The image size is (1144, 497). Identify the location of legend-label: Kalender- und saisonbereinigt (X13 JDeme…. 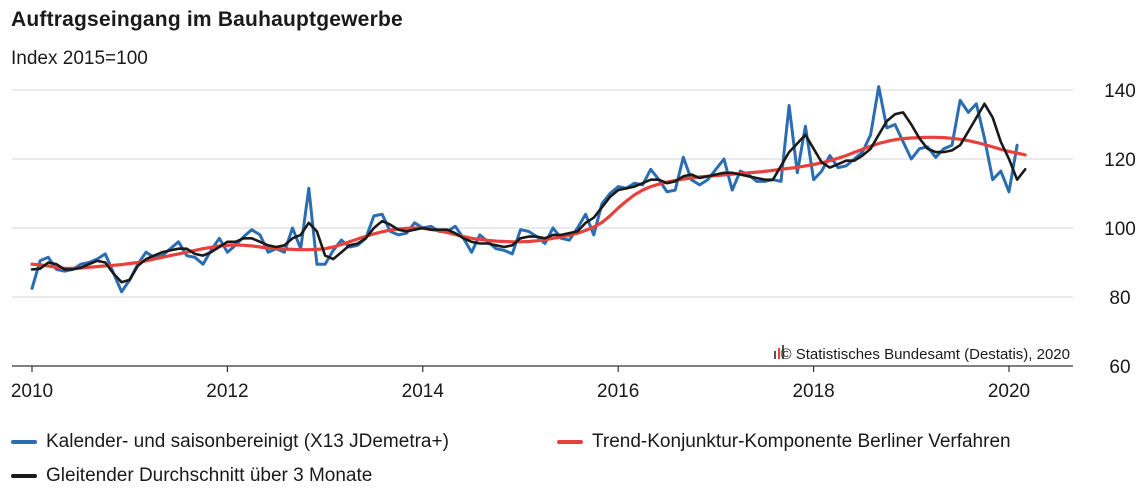
(247, 441).